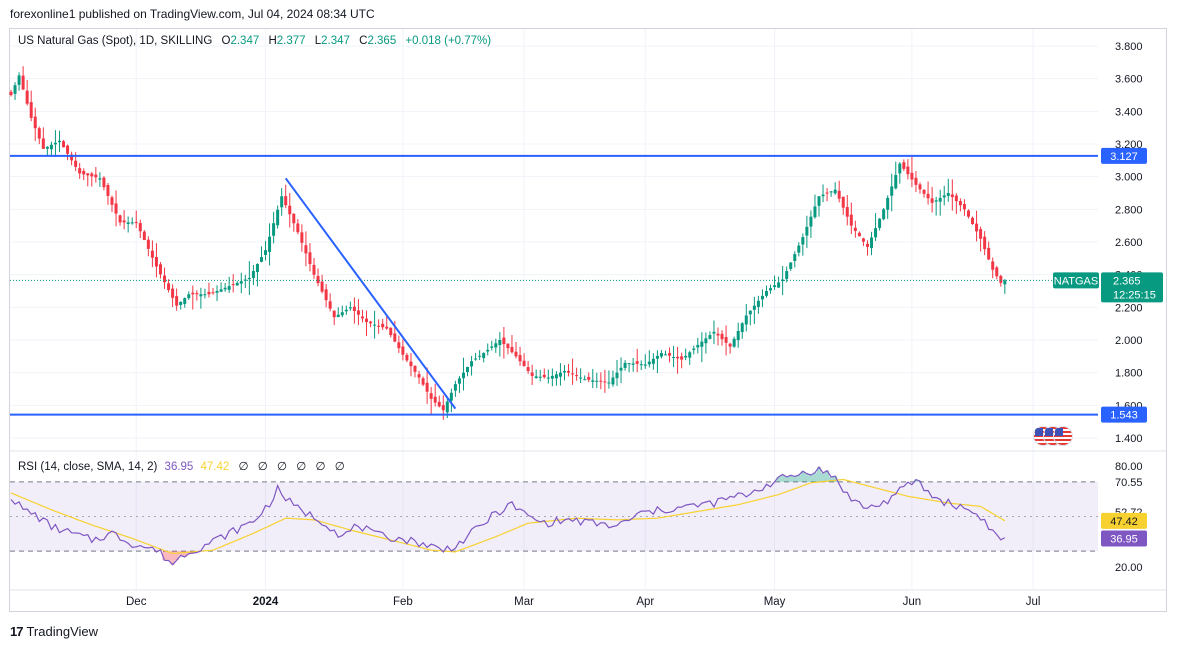 This screenshot has width=1177, height=650. I want to click on symbol-title: US Natural Gas (Spot), 1D, SKILLING, so click(115, 41).